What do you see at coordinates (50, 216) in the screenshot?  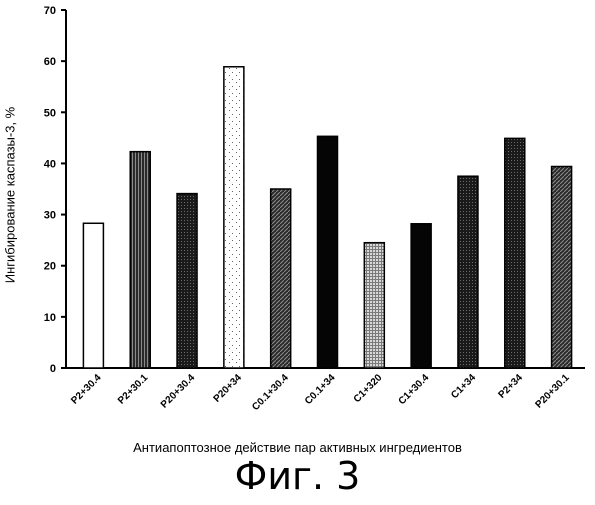 I see `y-tick-label: 30` at bounding box center [50, 216].